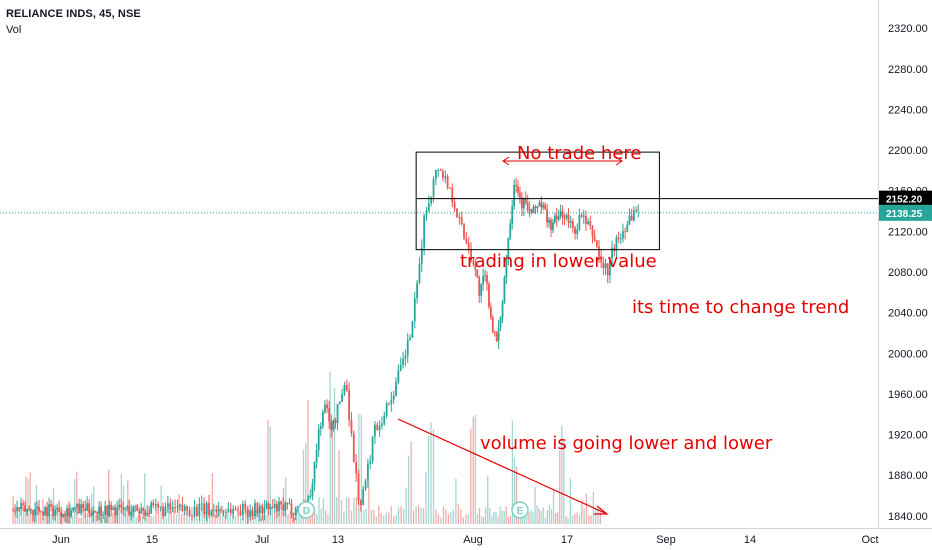  What do you see at coordinates (869, 540) in the screenshot?
I see `time-tick-label: Oct` at bounding box center [869, 540].